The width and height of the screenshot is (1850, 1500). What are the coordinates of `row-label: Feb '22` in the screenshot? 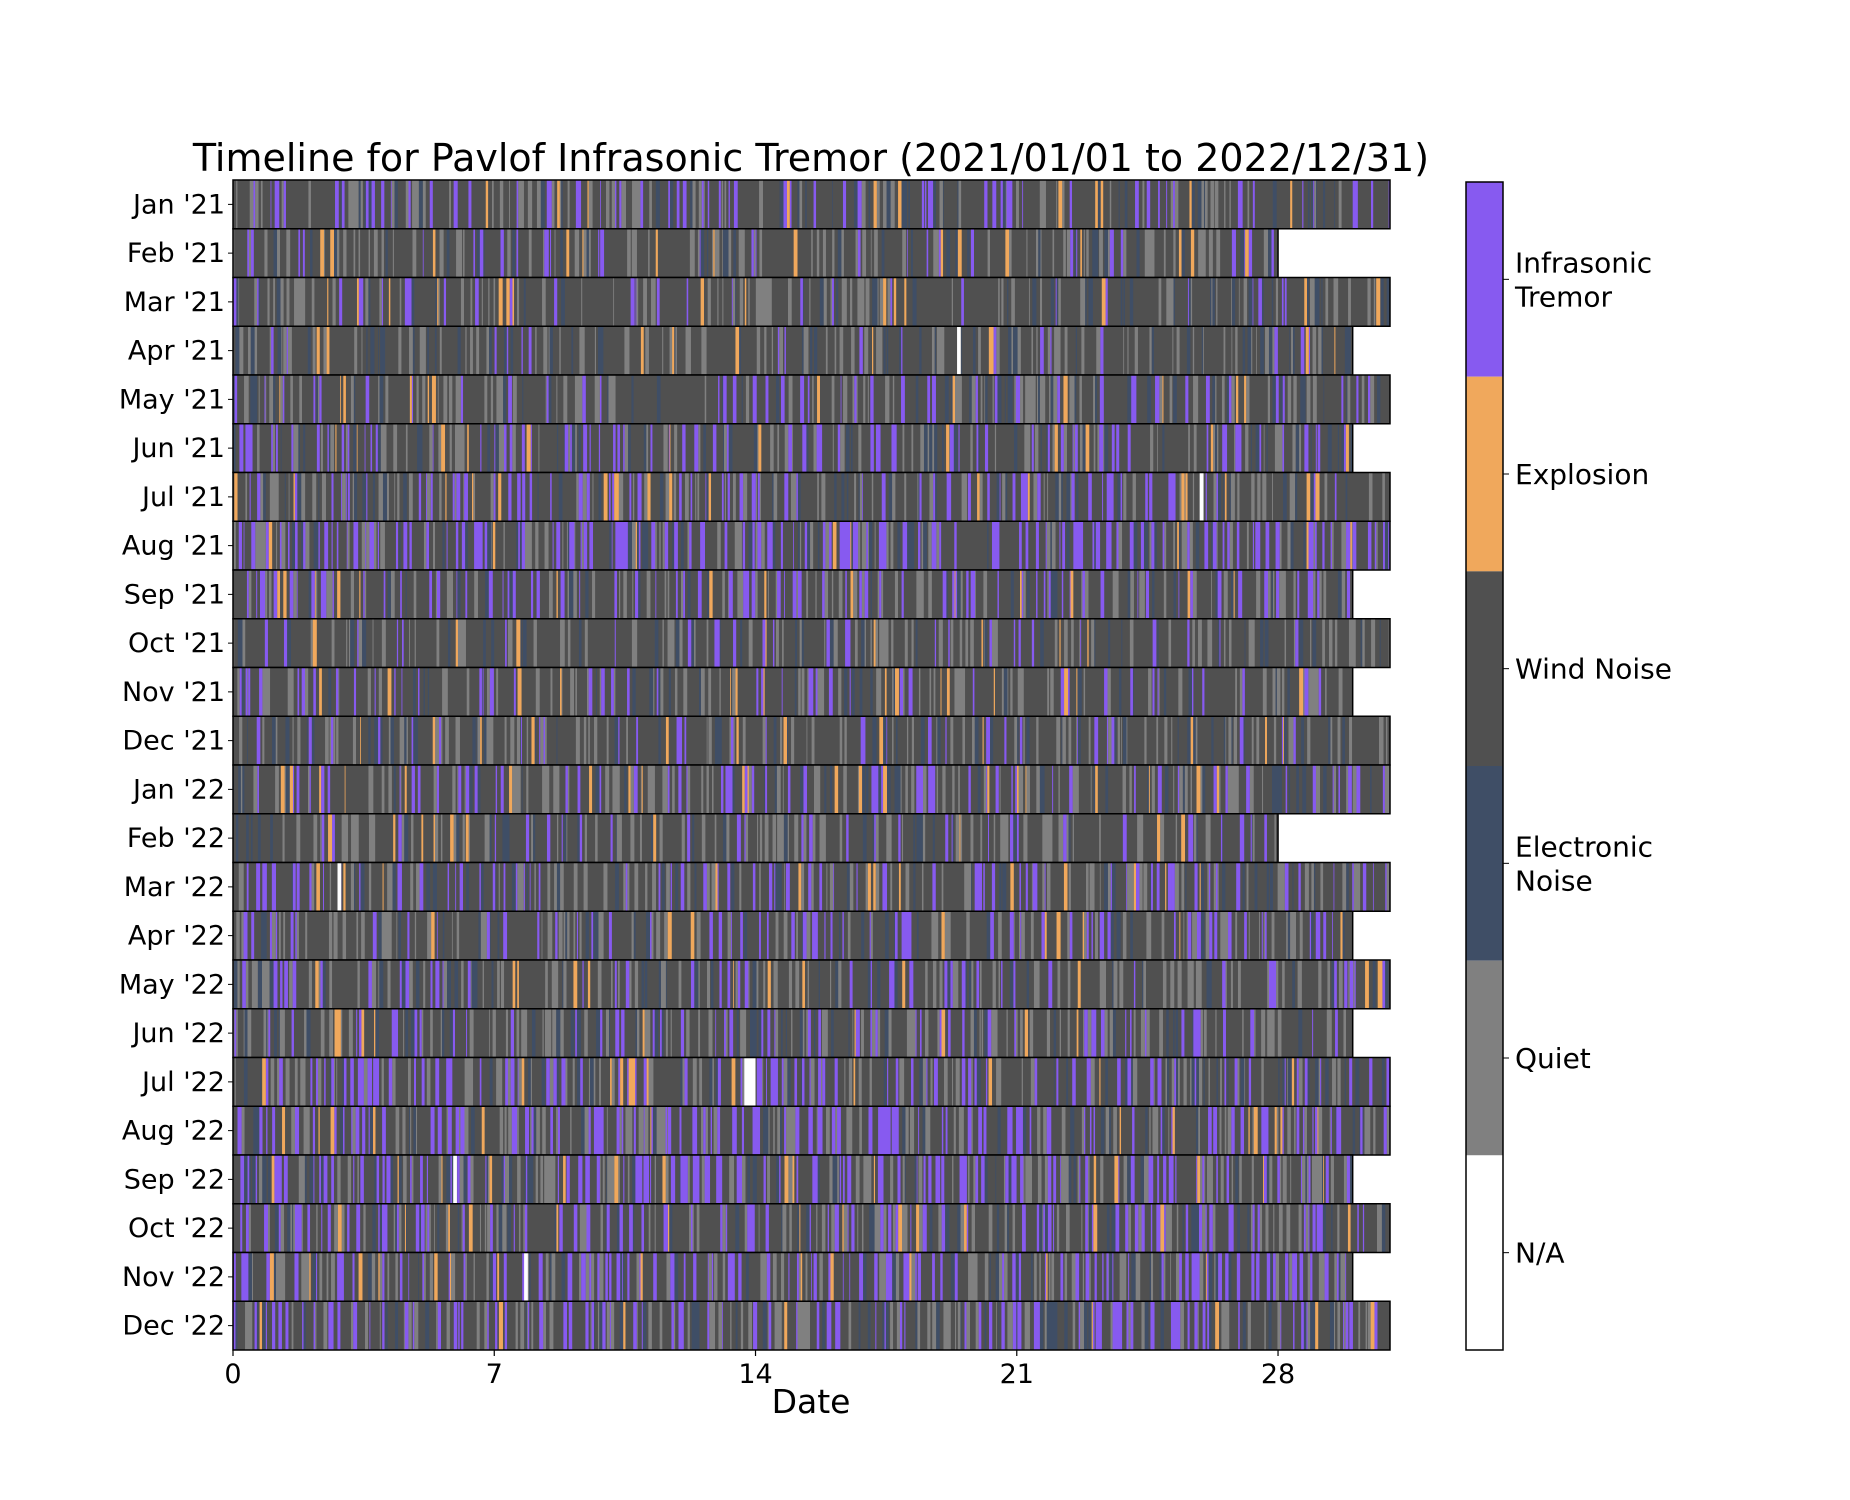 It's located at (176, 838).